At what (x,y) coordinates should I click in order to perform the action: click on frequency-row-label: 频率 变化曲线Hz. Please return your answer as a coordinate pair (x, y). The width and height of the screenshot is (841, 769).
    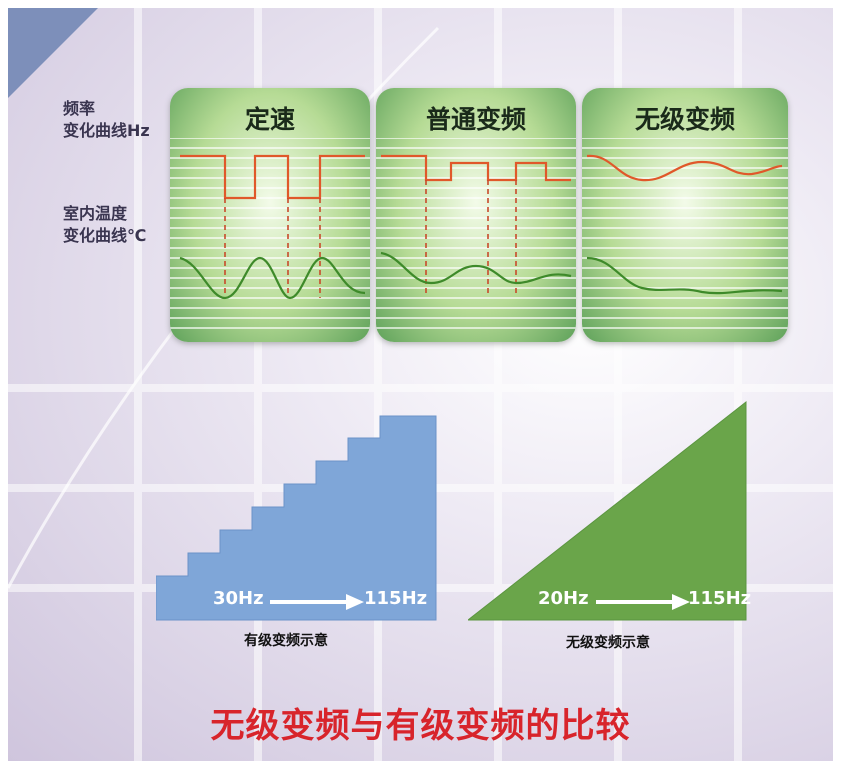
    Looking at the image, I should click on (106, 120).